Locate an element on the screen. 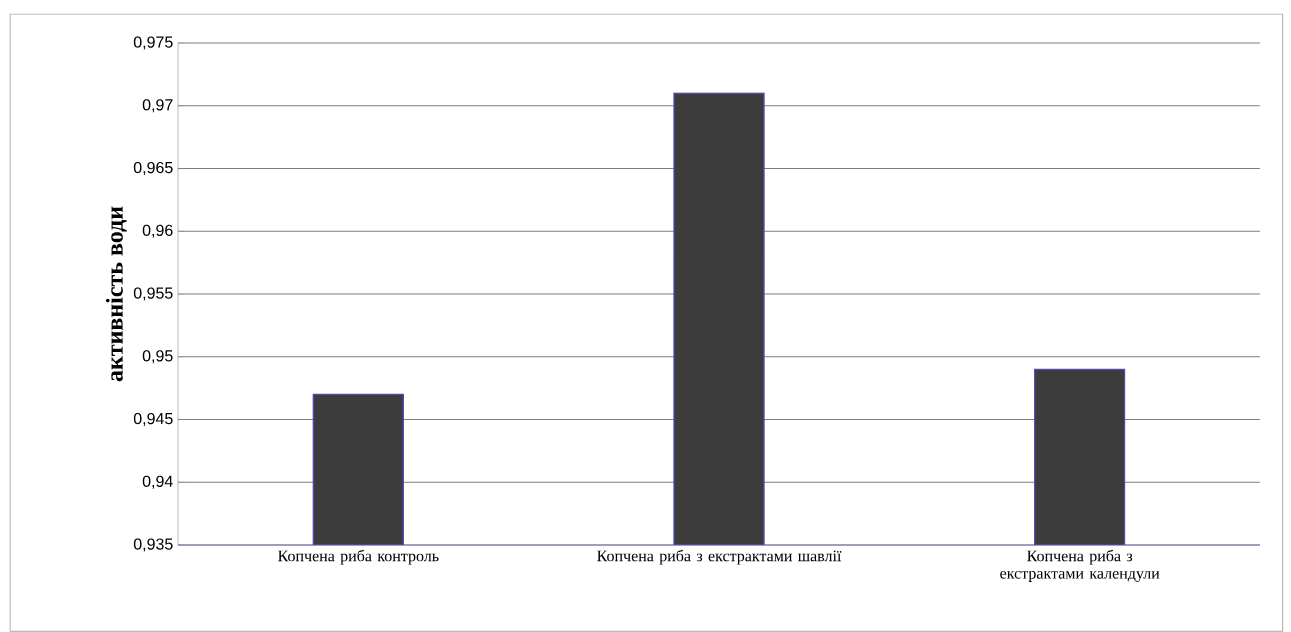 The width and height of the screenshot is (1291, 632). y-tick-label: 0,95 is located at coordinates (157, 357).